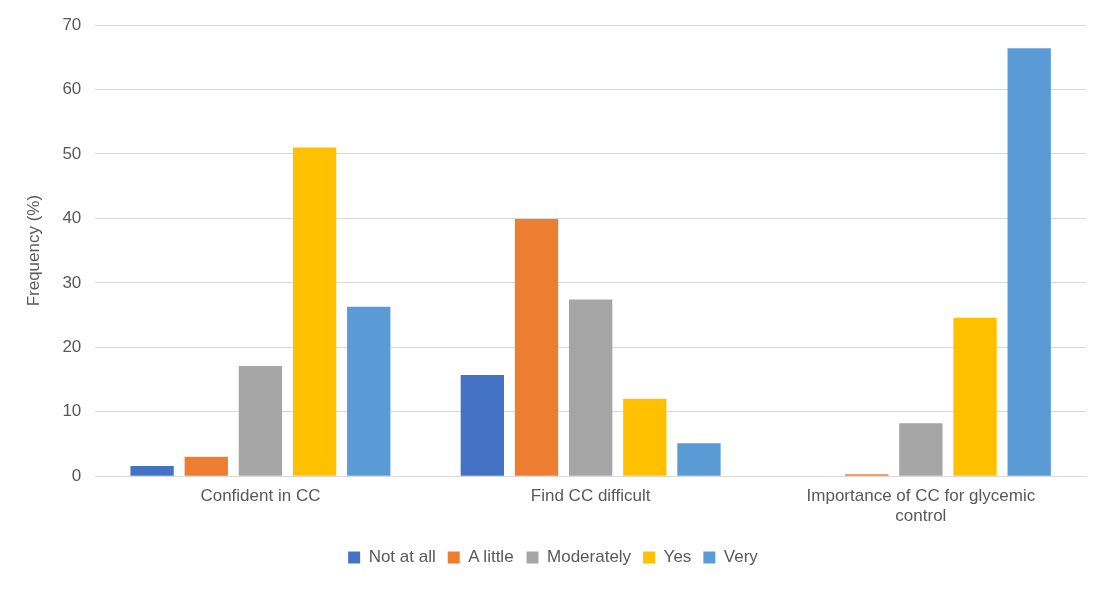 This screenshot has width=1111, height=591. Describe the element at coordinates (402, 557) in the screenshot. I see `legend-label: Not at all` at that location.